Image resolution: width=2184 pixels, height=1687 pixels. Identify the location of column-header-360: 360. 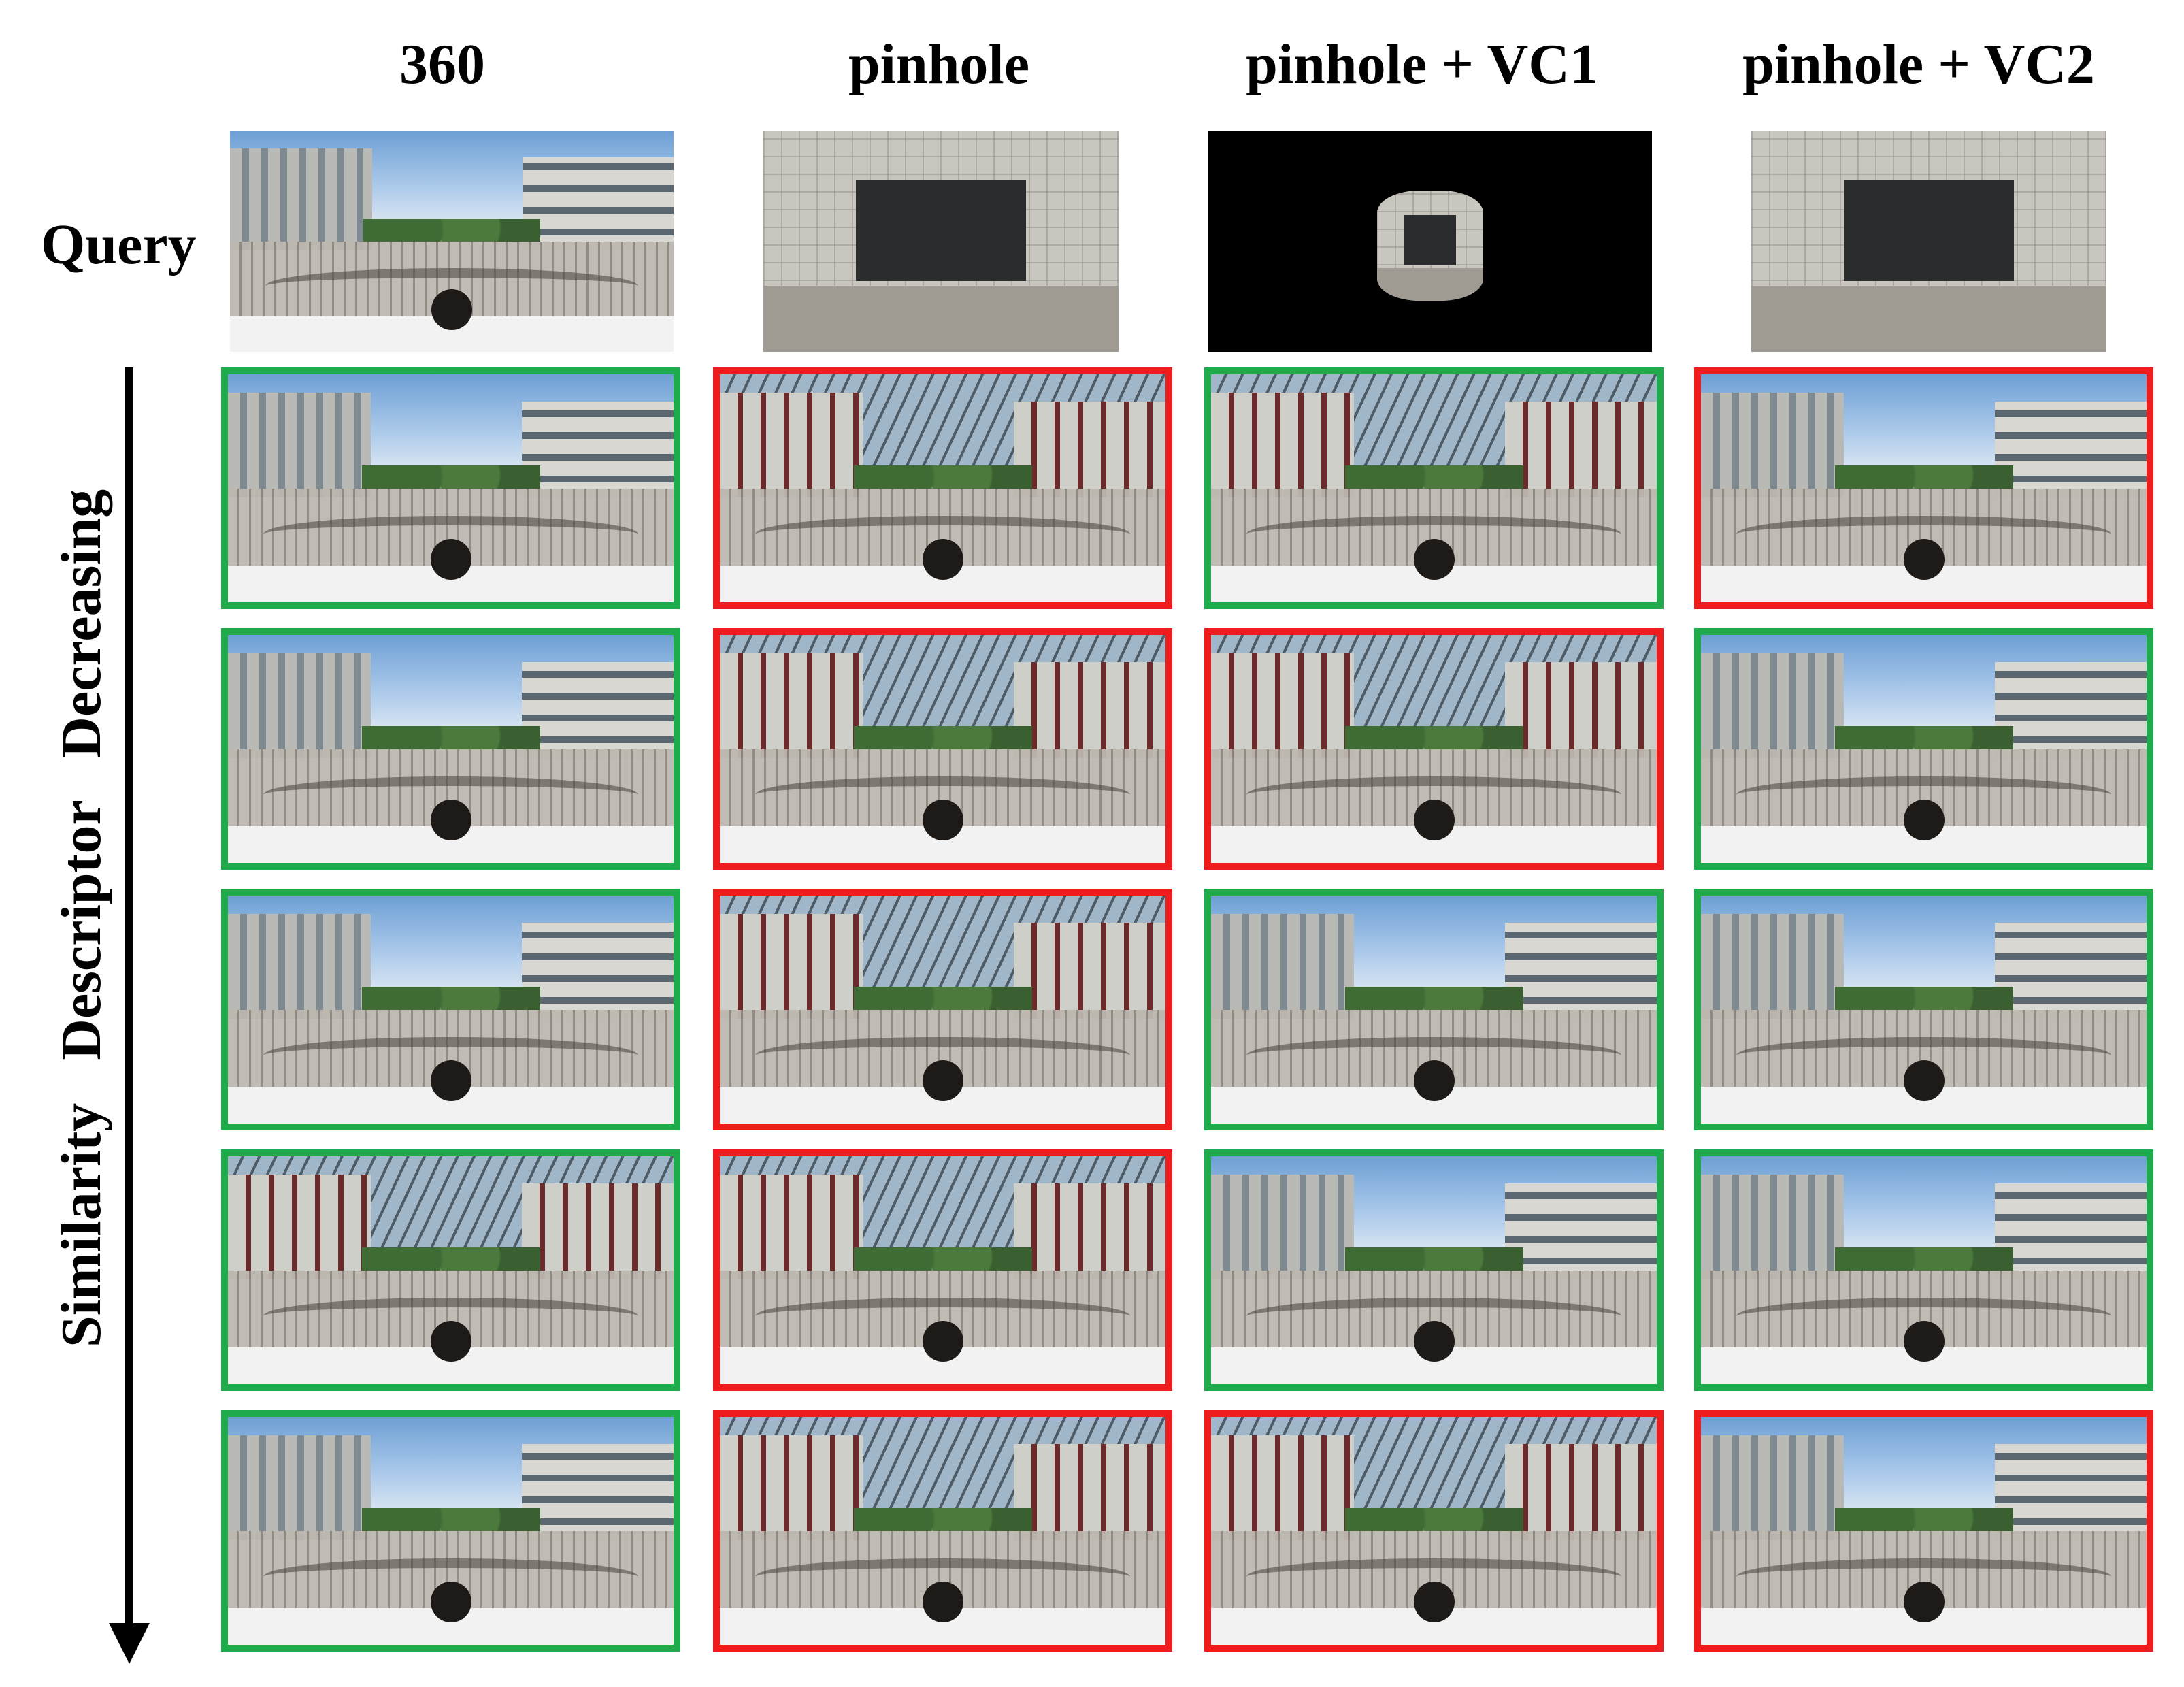
(442, 65).